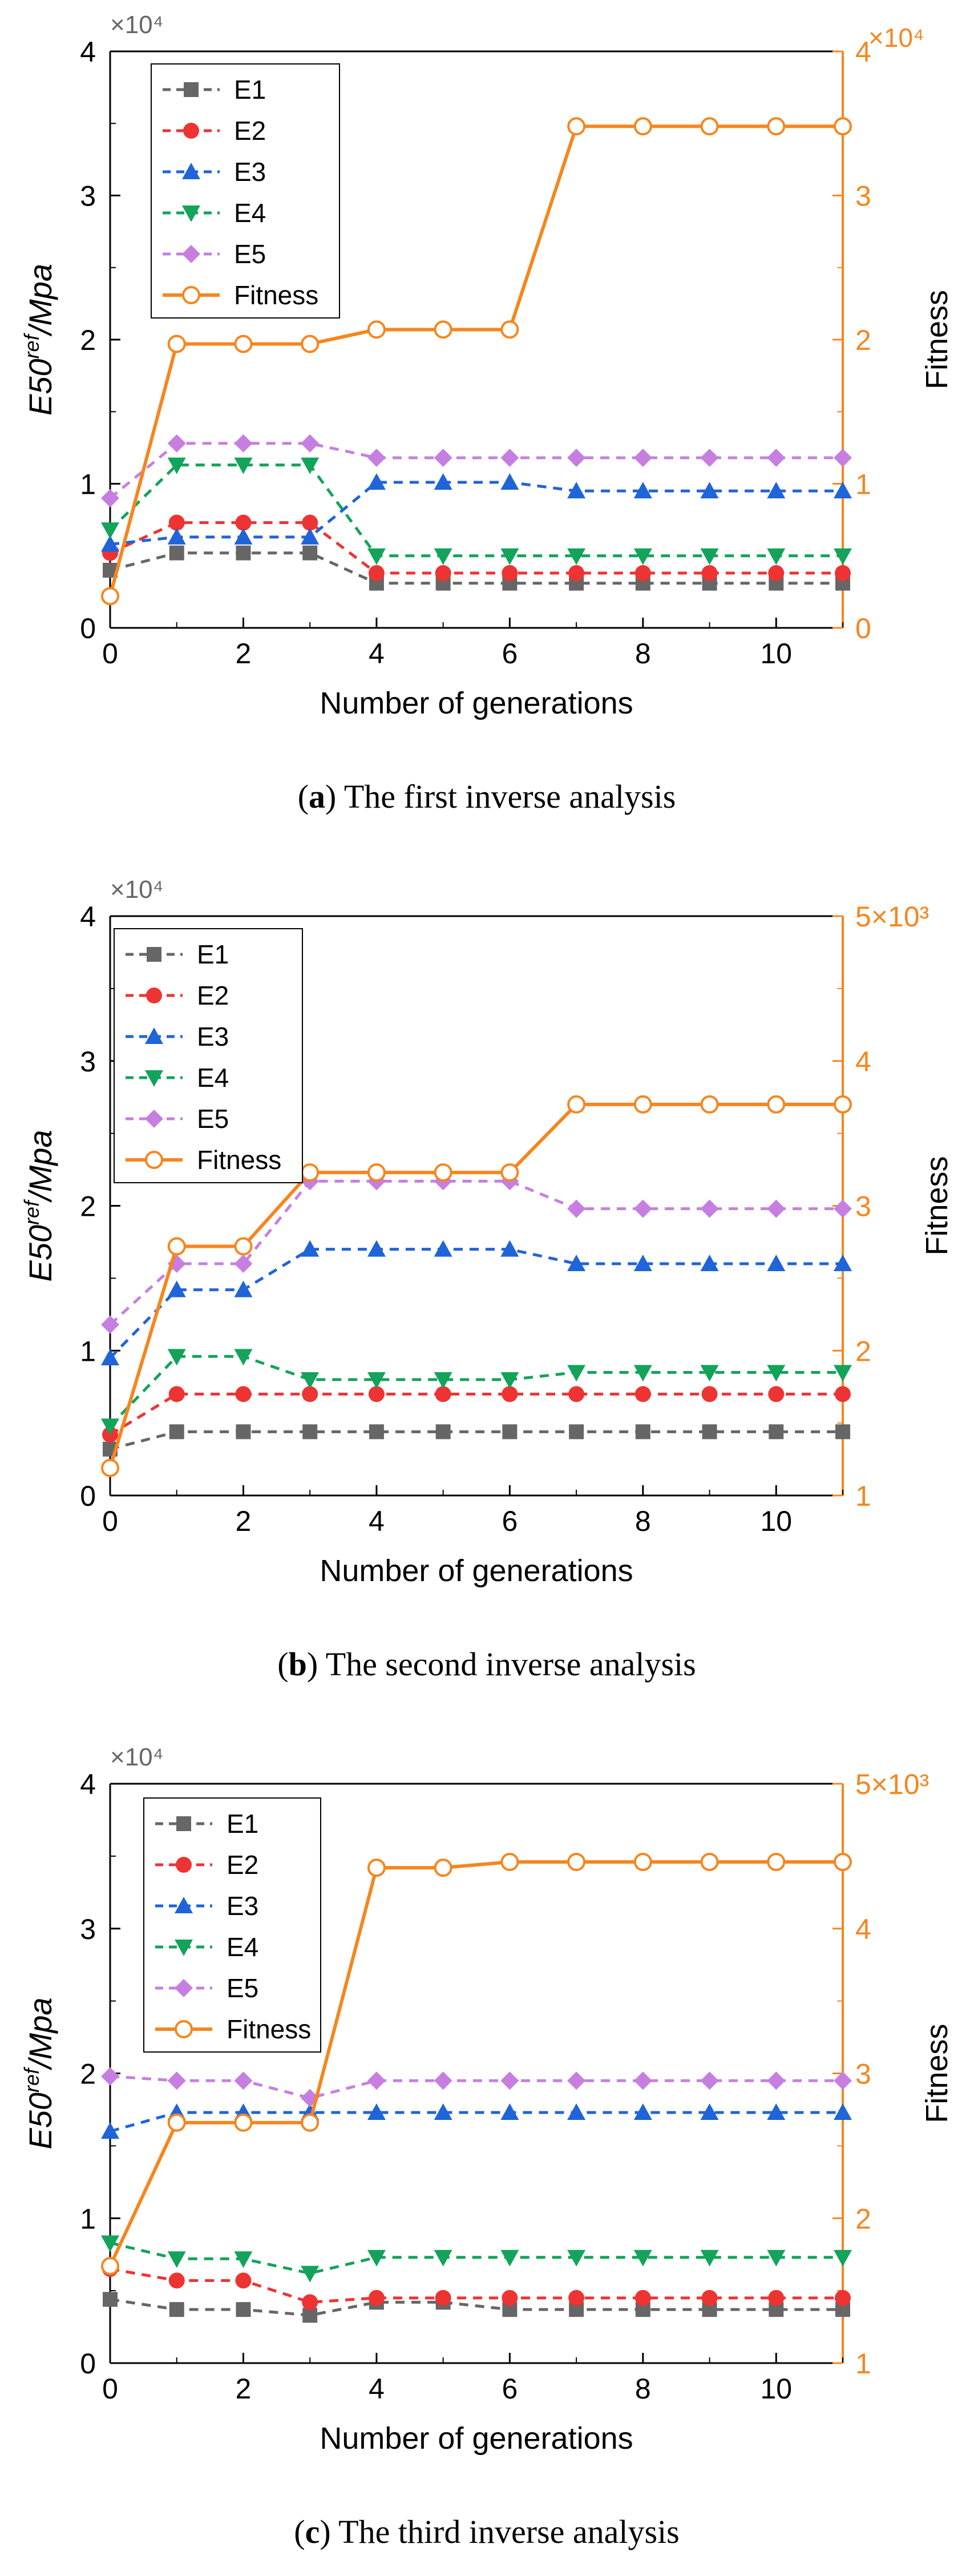  Describe the element at coordinates (40, 1254) in the screenshot. I see `left-axis-label-main: E50` at that location.